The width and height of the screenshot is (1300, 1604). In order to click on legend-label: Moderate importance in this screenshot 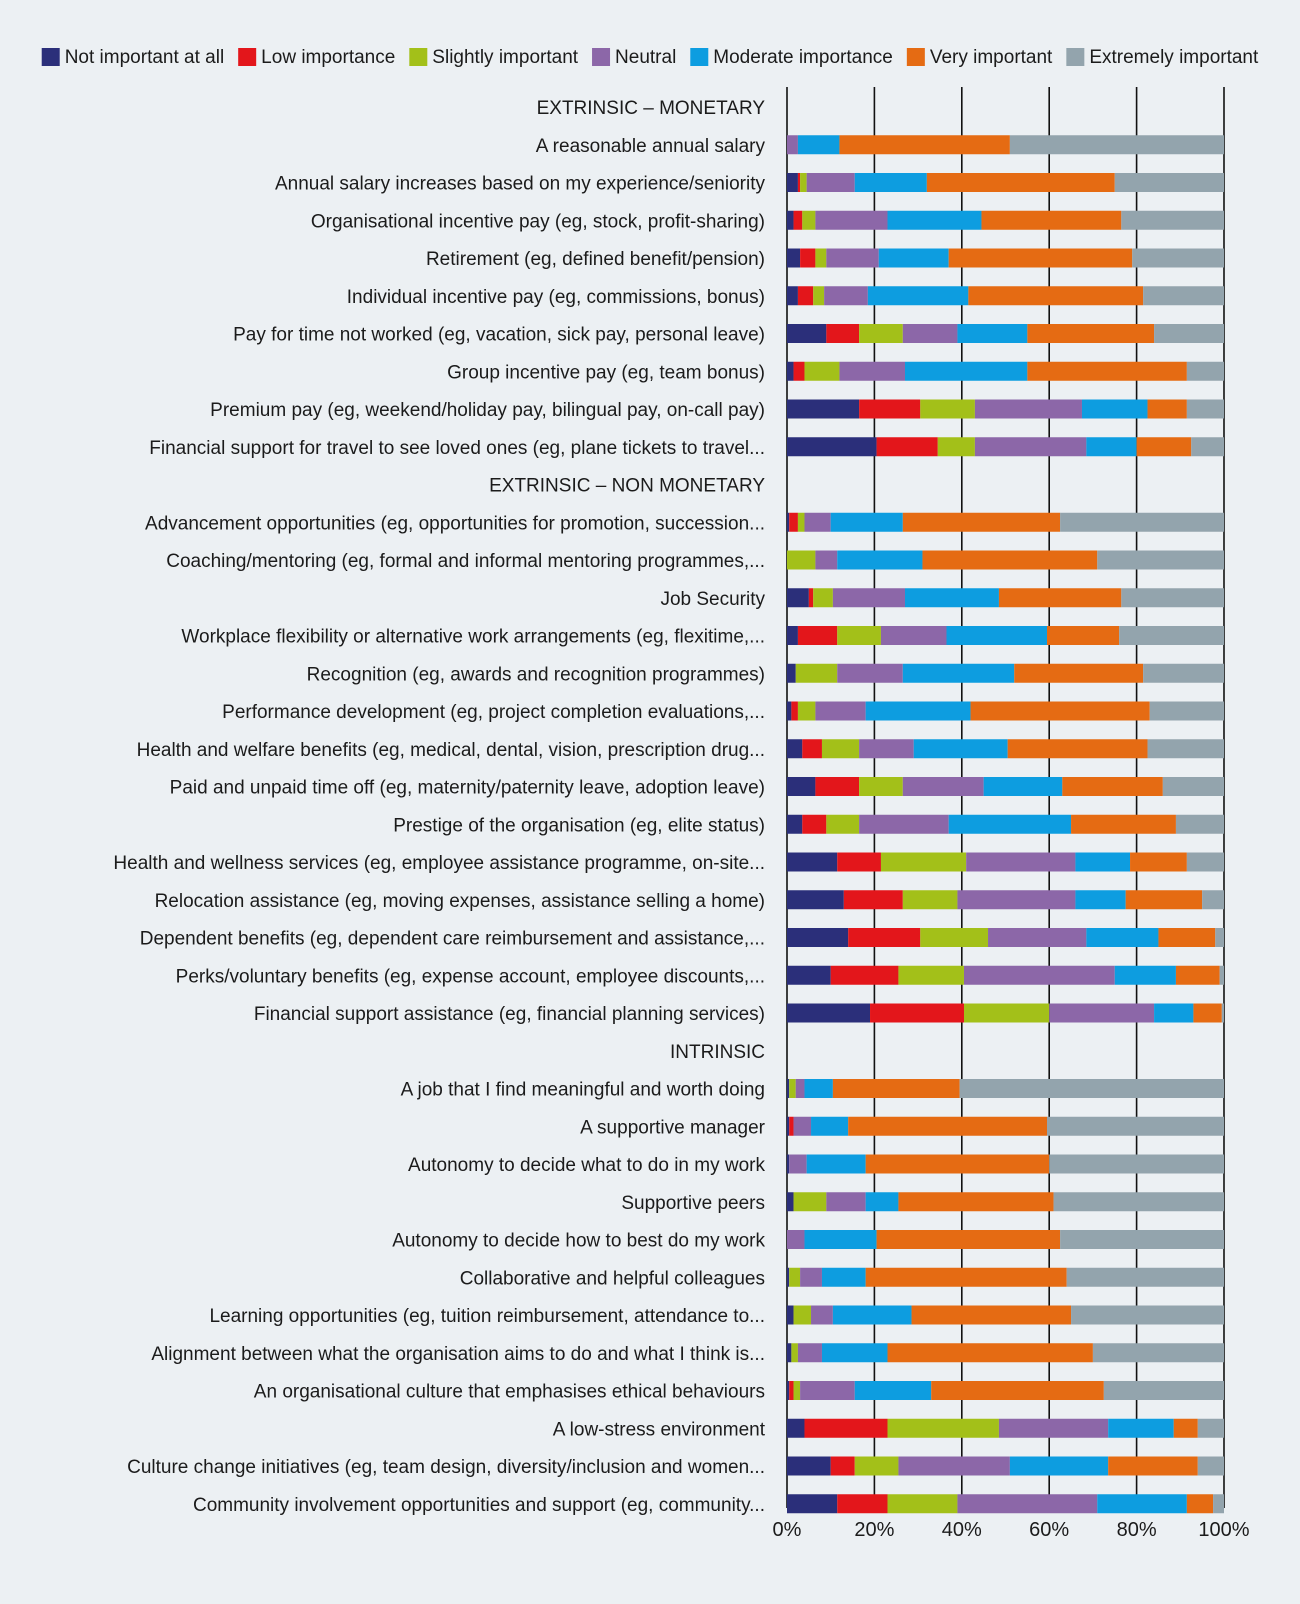, I will do `click(803, 57)`.